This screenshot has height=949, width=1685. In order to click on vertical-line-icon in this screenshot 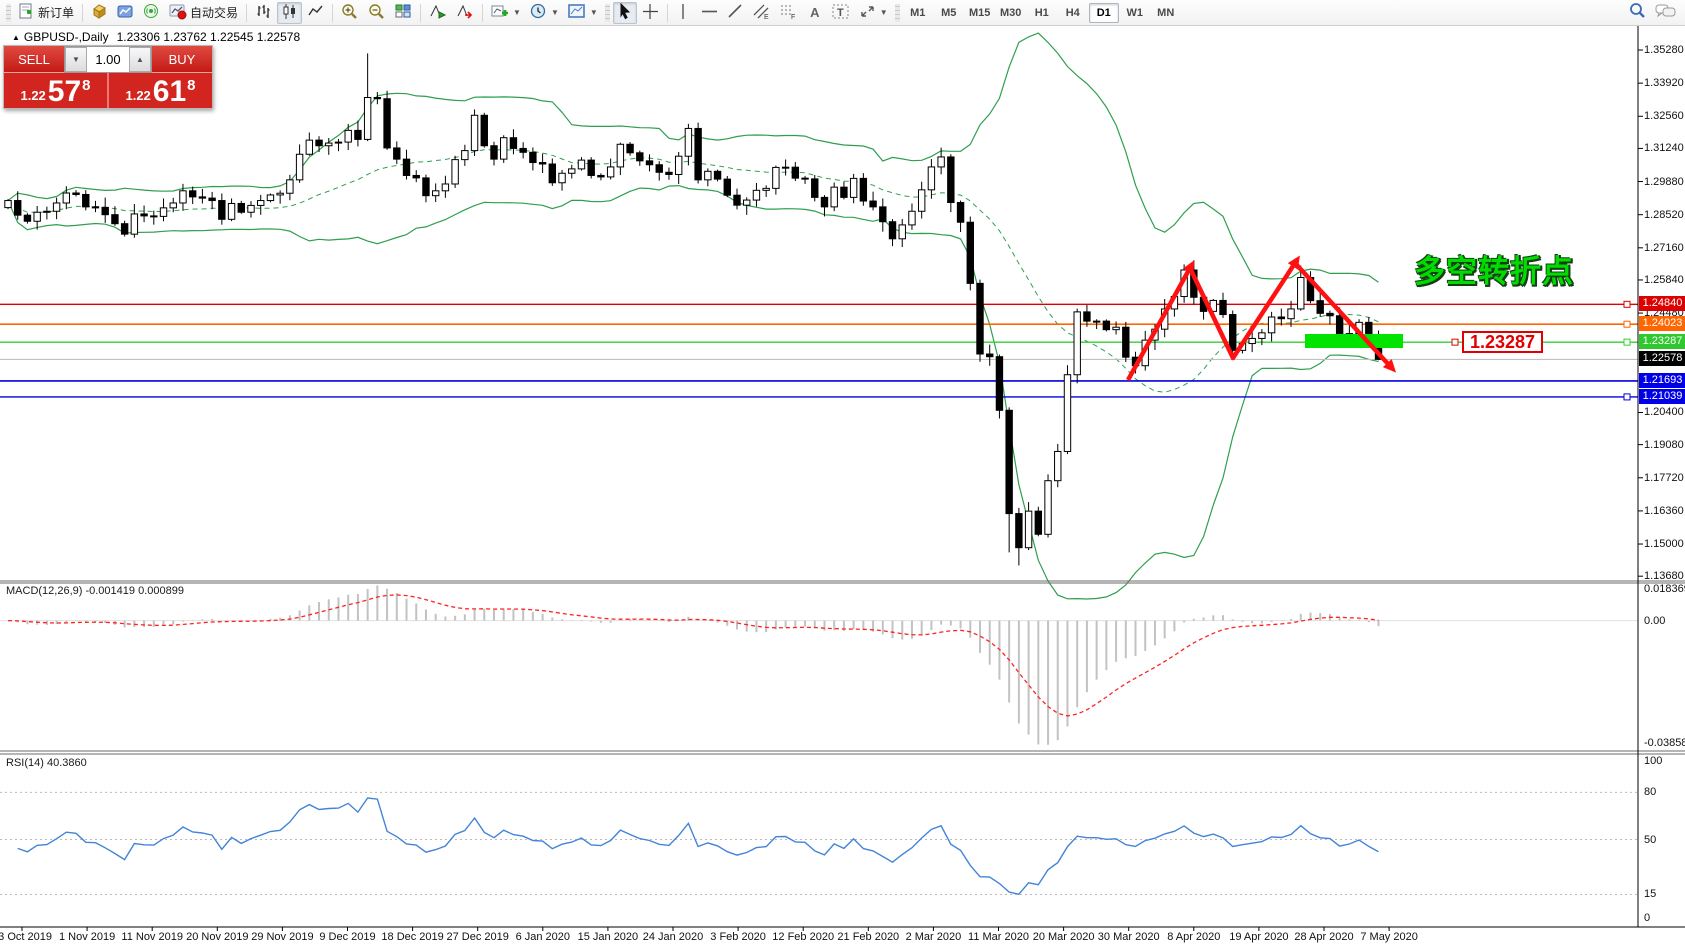, I will do `click(683, 13)`.